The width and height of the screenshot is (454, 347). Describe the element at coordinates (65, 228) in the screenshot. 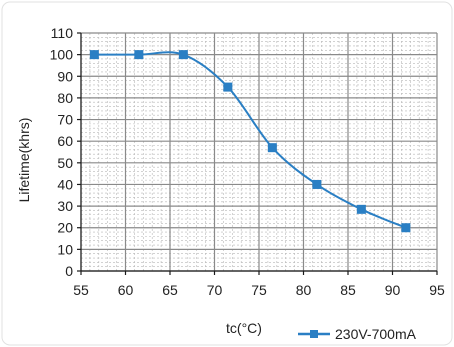

I see `y-tick-label: 20` at that location.